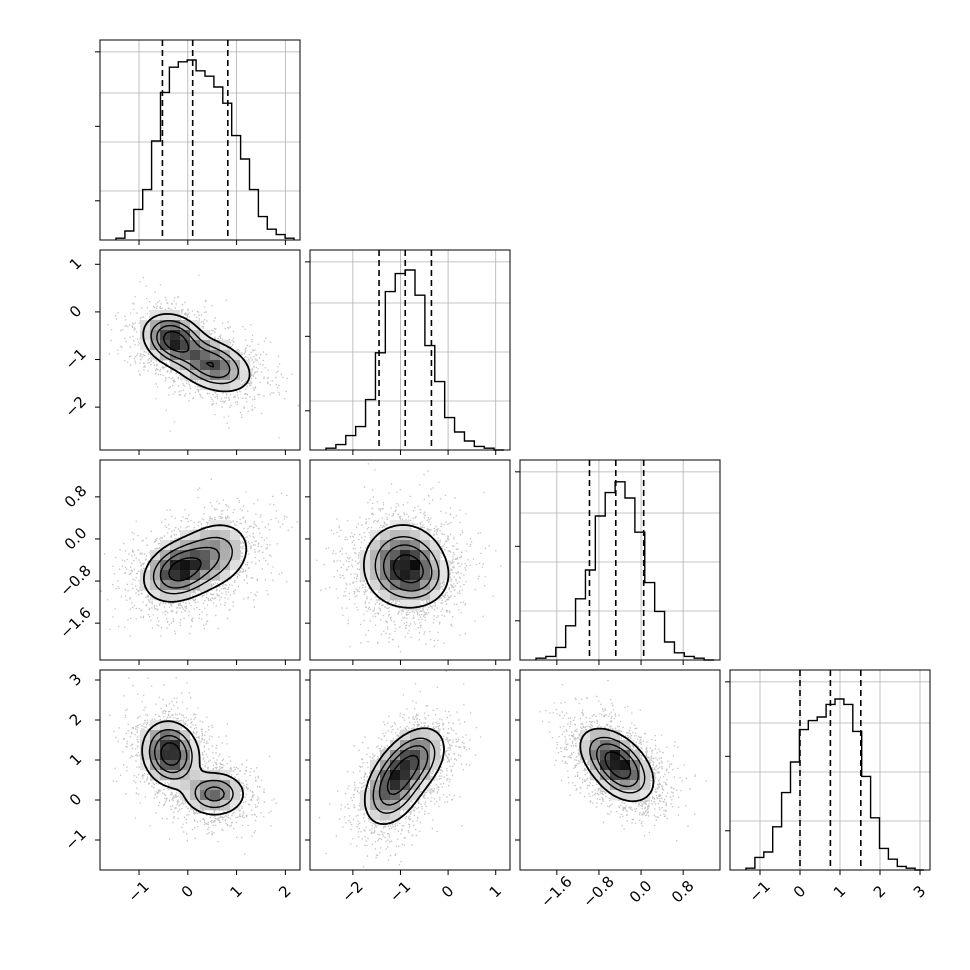 This screenshot has height=970, width=970. What do you see at coordinates (75, 719) in the screenshot?
I see `y-tick-label: 2` at bounding box center [75, 719].